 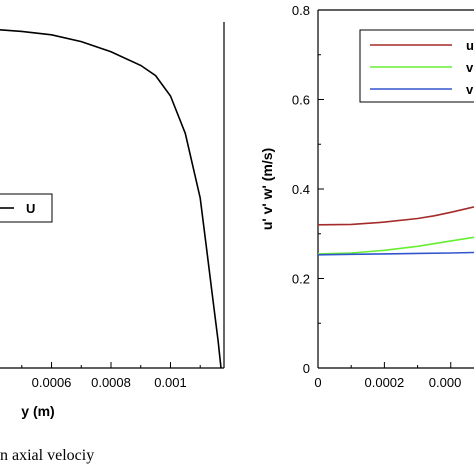 I want to click on right-y-tick-label: 0.2, so click(x=301, y=279).